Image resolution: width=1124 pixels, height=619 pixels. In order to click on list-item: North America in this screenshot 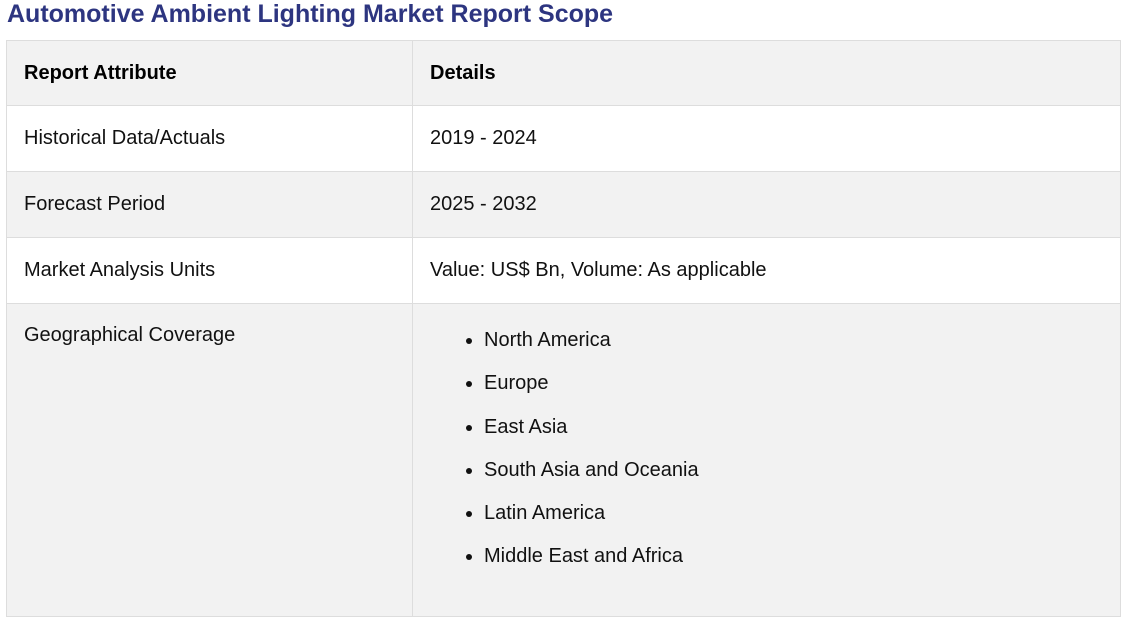, I will do `click(802, 340)`.